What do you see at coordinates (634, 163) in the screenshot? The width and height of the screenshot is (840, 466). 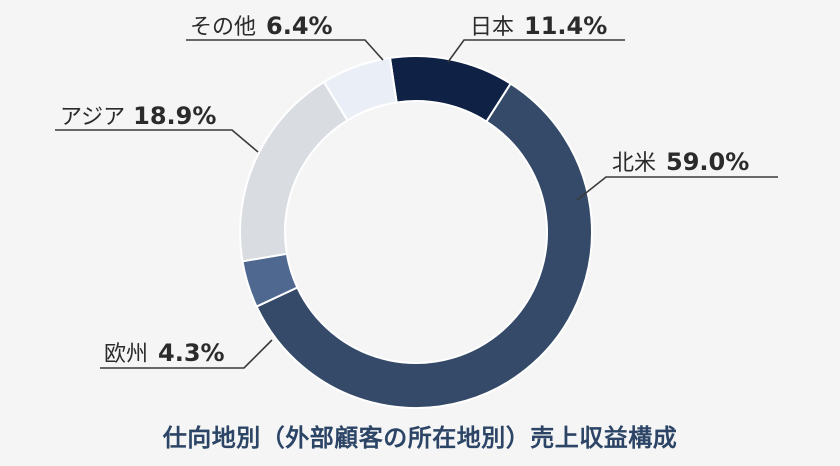 I see `slice-label-name-north-america: 北米` at bounding box center [634, 163].